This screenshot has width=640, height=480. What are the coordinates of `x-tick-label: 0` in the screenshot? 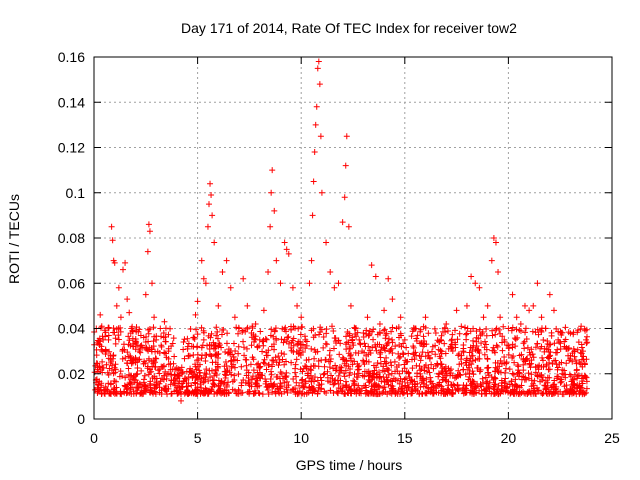 It's located at (94, 438).